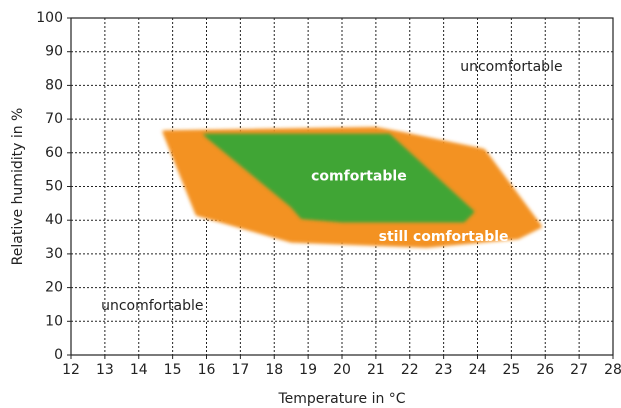 This screenshot has width=621, height=408. What do you see at coordinates (54, 321) in the screenshot?
I see `y-tick-label: 10` at bounding box center [54, 321].